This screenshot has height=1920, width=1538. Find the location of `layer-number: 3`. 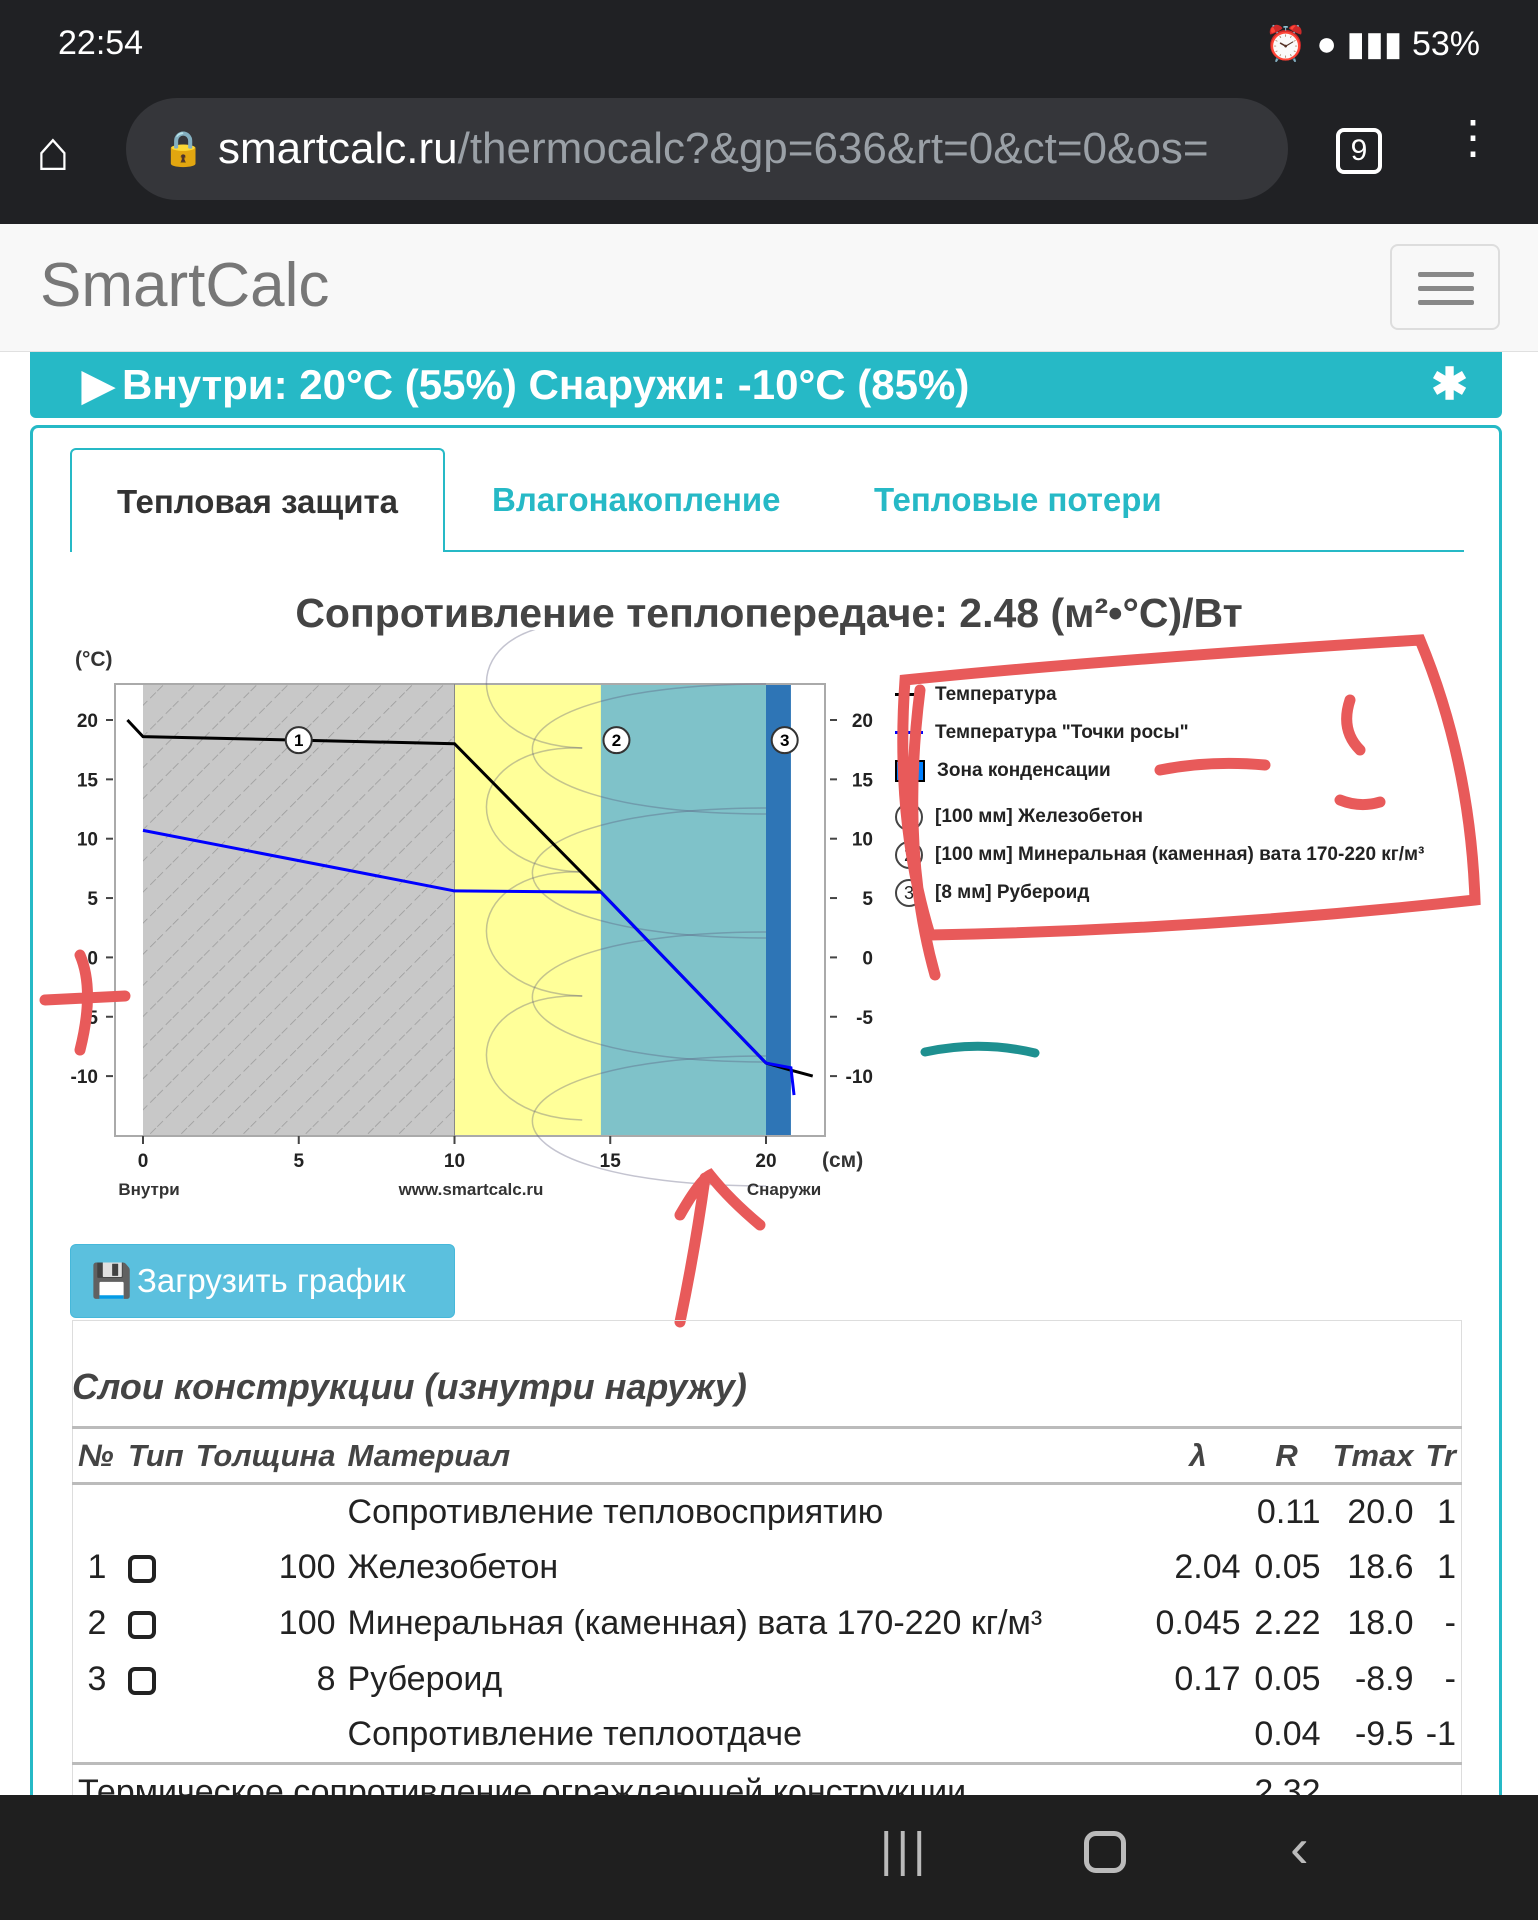

layer-number: 3 is located at coordinates (909, 892).